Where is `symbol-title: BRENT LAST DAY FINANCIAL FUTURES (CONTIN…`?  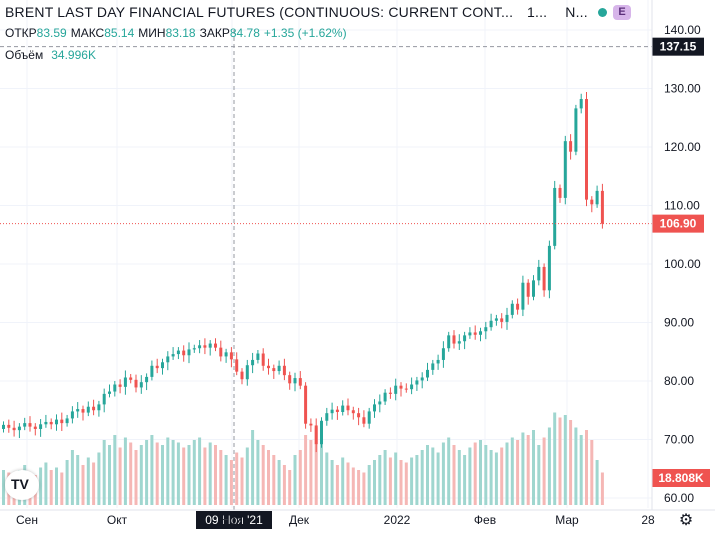
symbol-title: BRENT LAST DAY FINANCIAL FUTURES (CONTIN… is located at coordinates (259, 12).